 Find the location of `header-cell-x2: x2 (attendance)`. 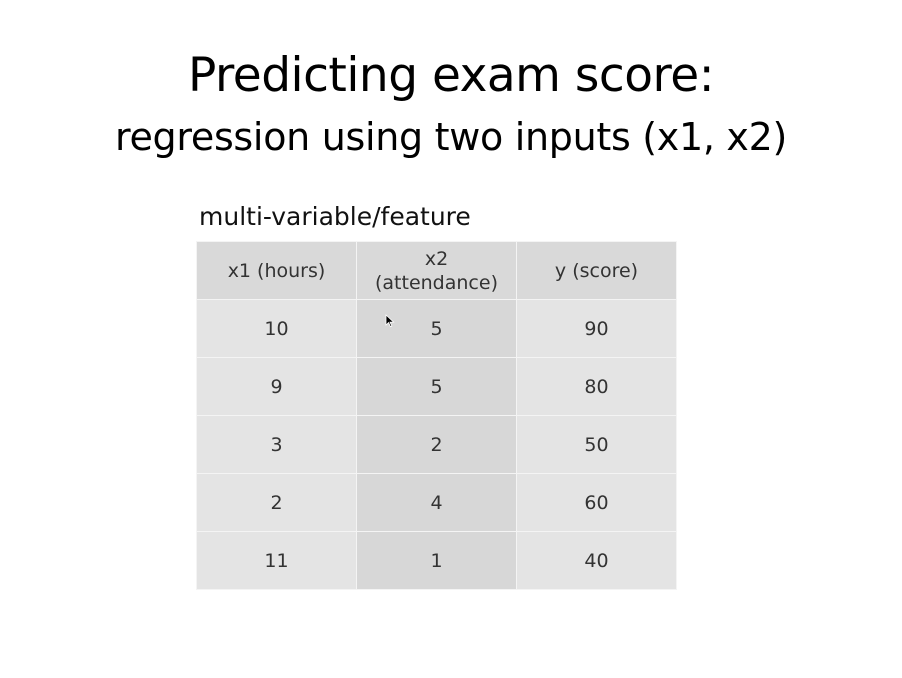

header-cell-x2: x2 (attendance) is located at coordinates (436, 270).